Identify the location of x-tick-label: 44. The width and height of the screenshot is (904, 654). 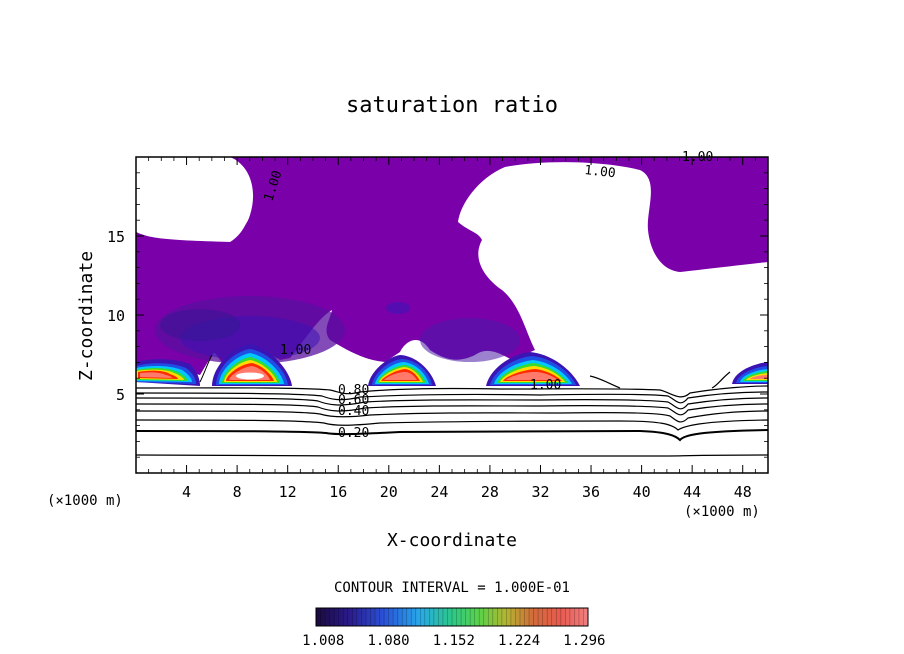
(692, 492).